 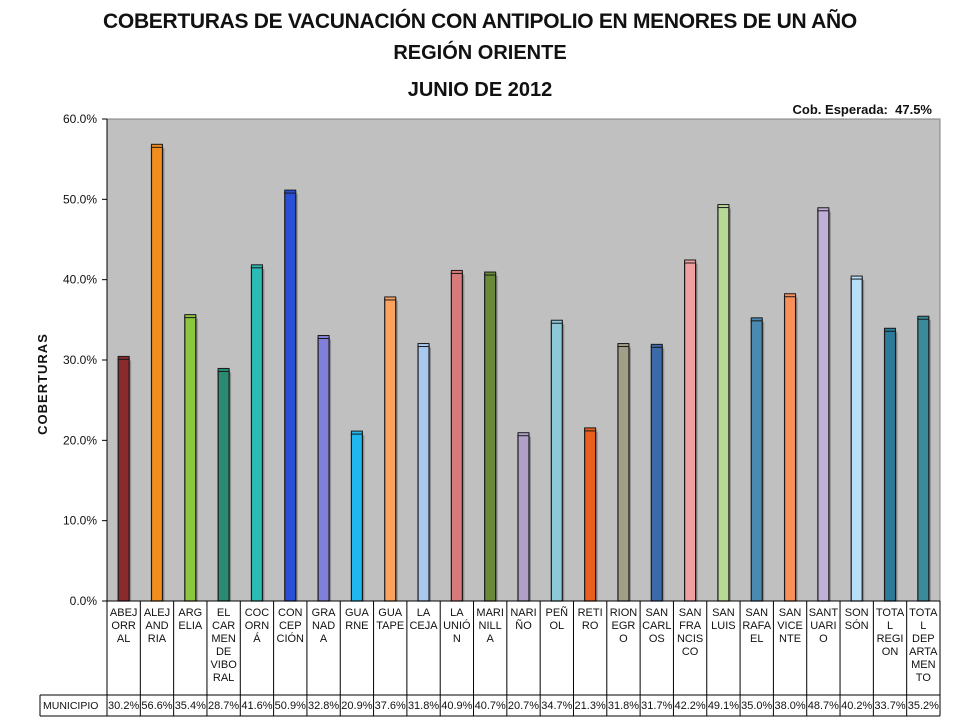 I want to click on value-label: 32.8%, so click(x=323, y=706).